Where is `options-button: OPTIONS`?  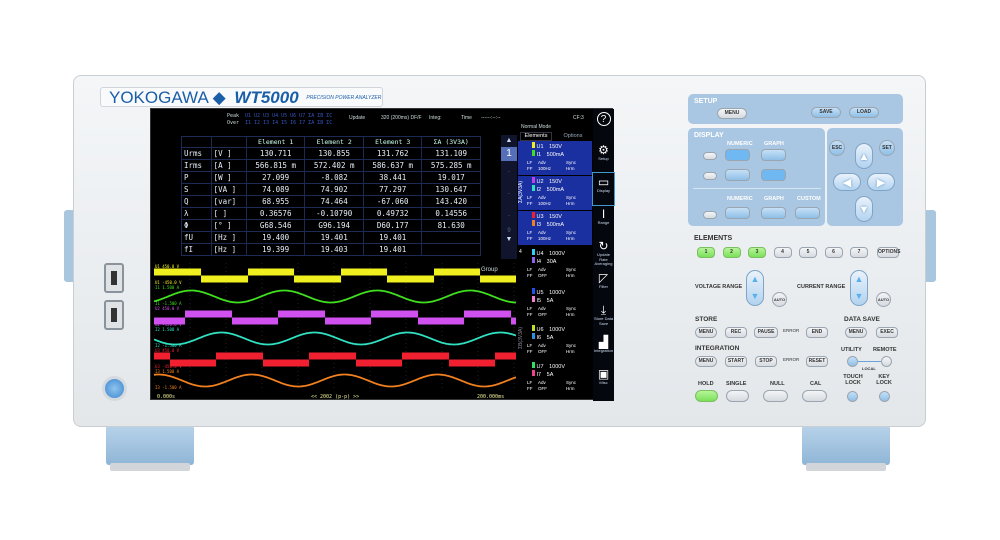 options-button: OPTIONS is located at coordinates (889, 252).